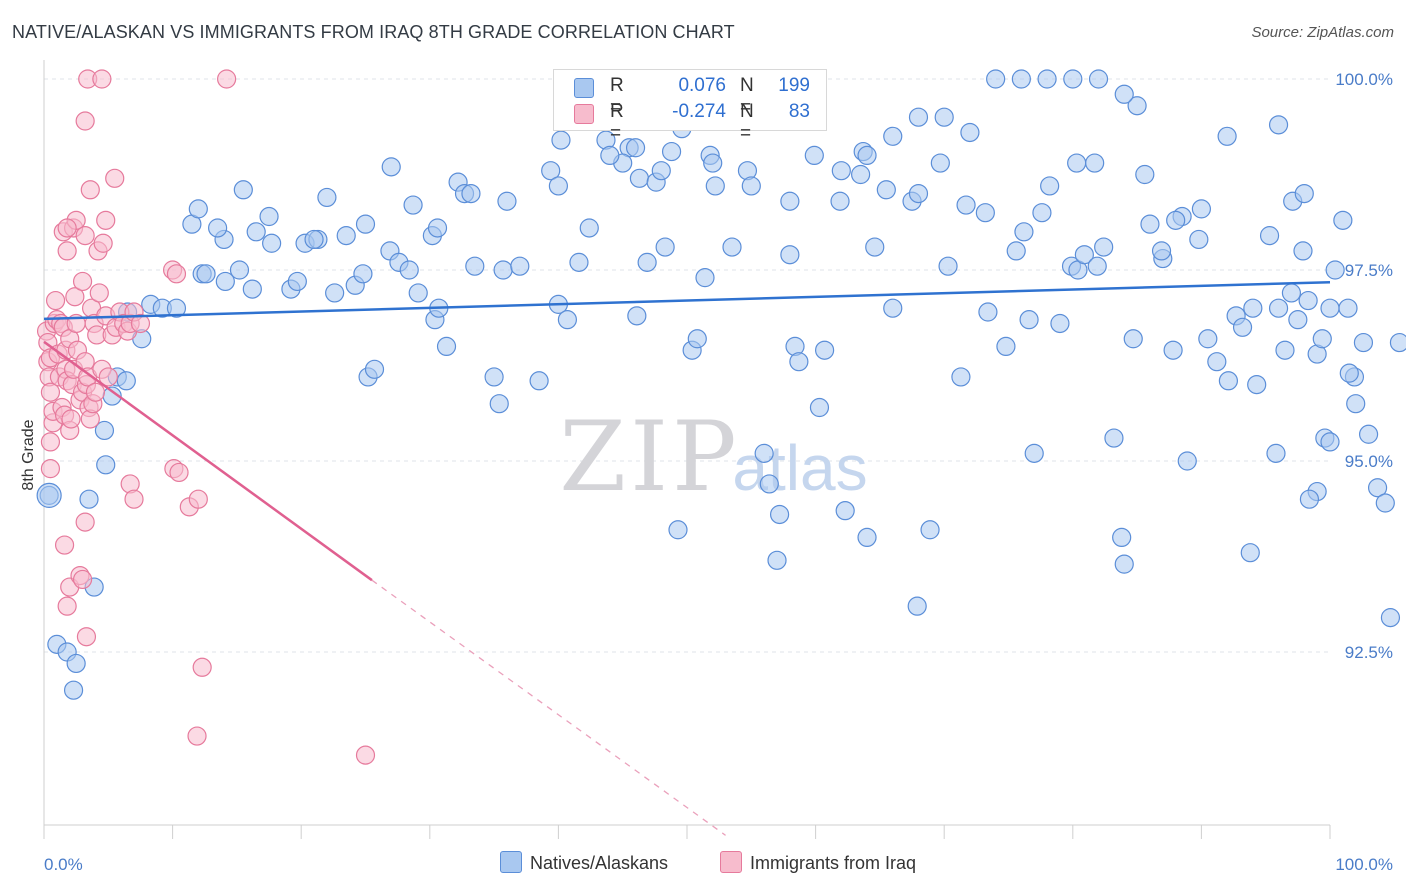 The height and width of the screenshot is (892, 1406). What do you see at coordinates (584, 88) in the screenshot?
I see `legend-swatch-natives` at bounding box center [584, 88].